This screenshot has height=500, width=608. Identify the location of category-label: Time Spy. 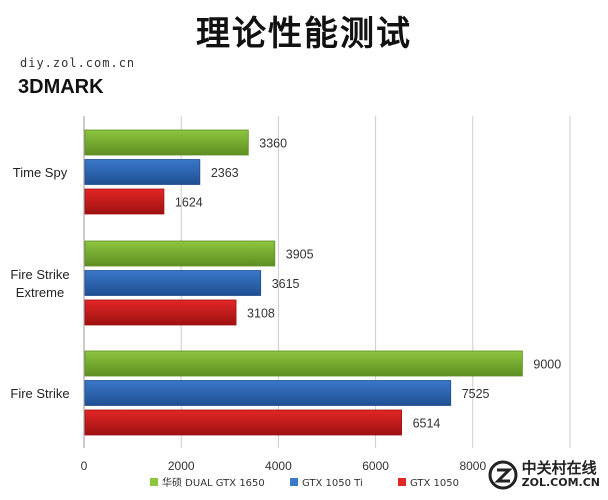
(40, 172).